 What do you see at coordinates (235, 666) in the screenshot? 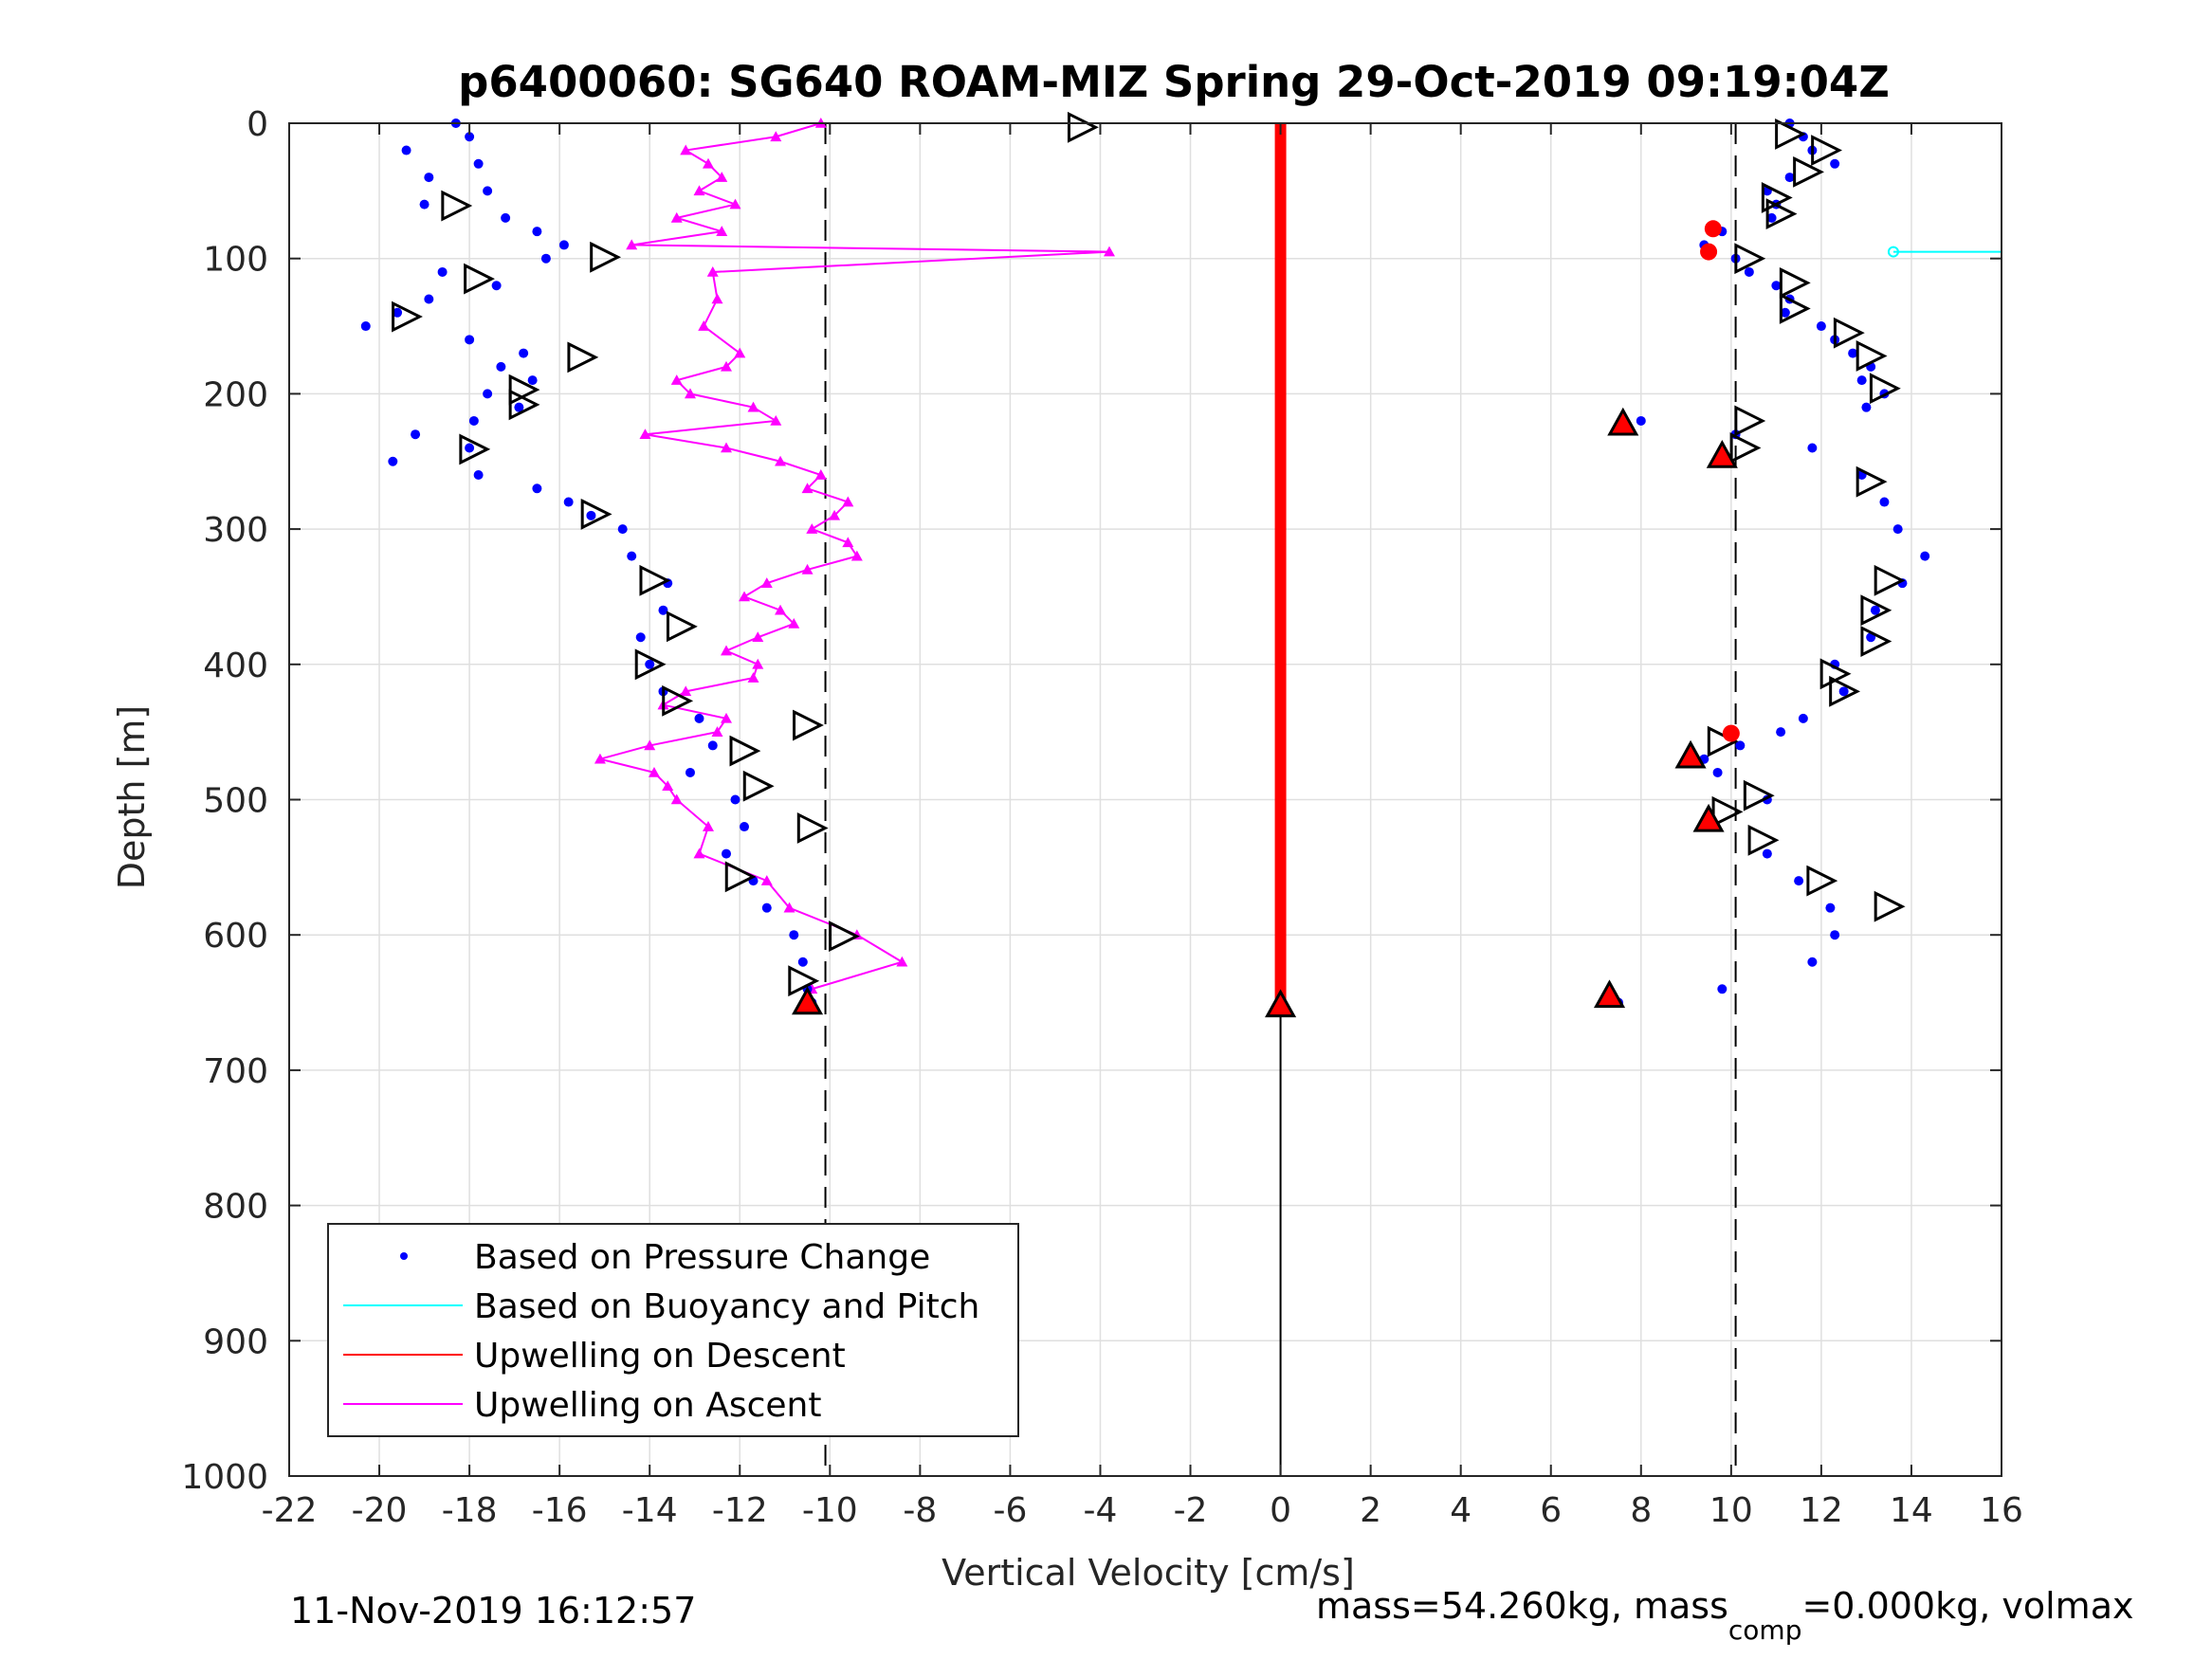
I see `y-tick-label: 400` at bounding box center [235, 666].